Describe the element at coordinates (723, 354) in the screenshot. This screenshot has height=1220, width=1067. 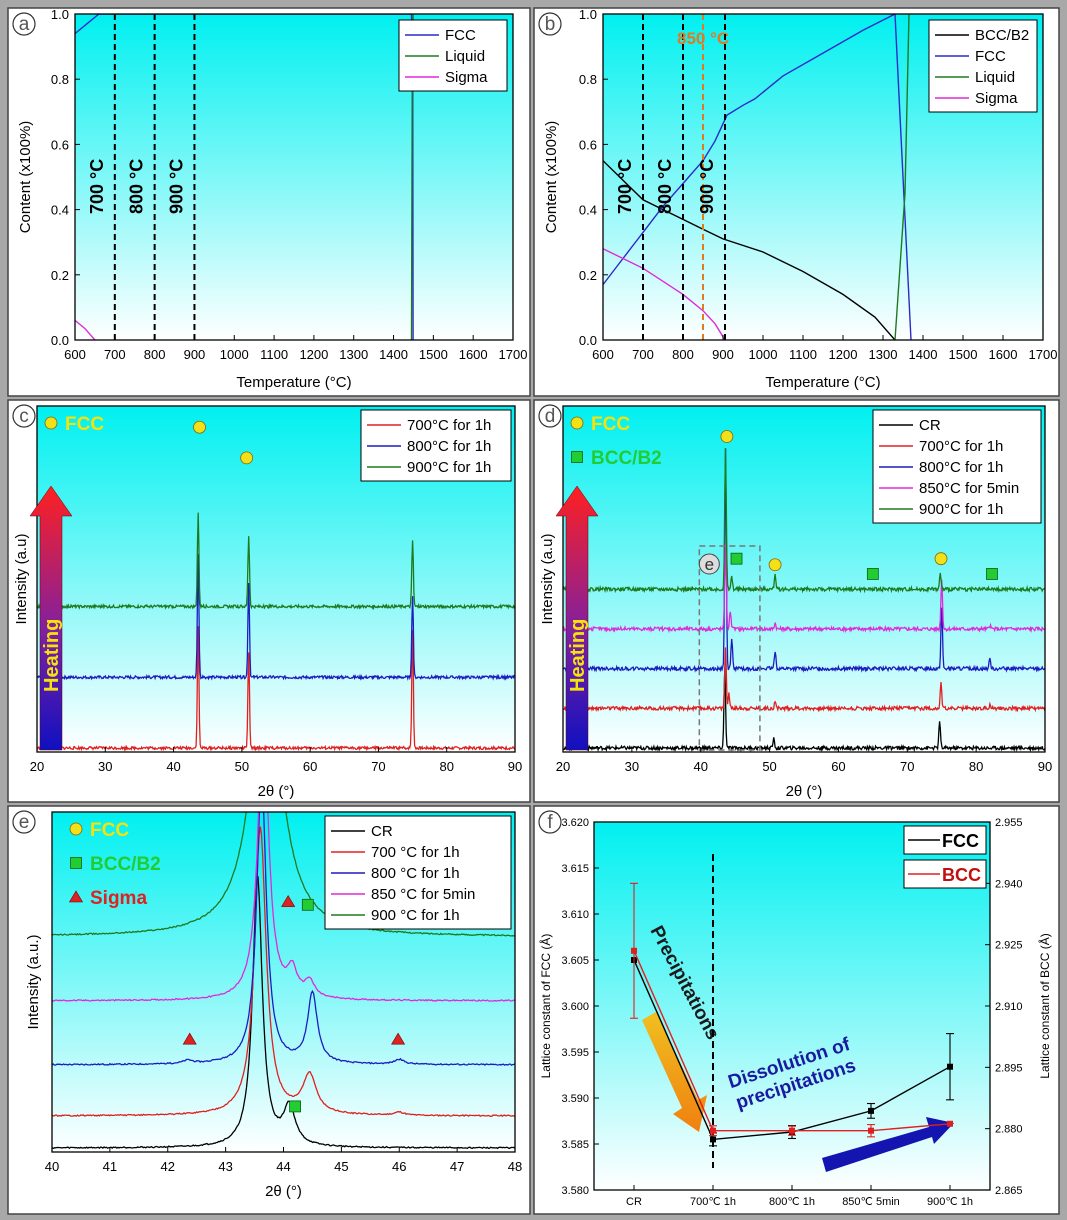
I see `x-tick-label: 900` at that location.